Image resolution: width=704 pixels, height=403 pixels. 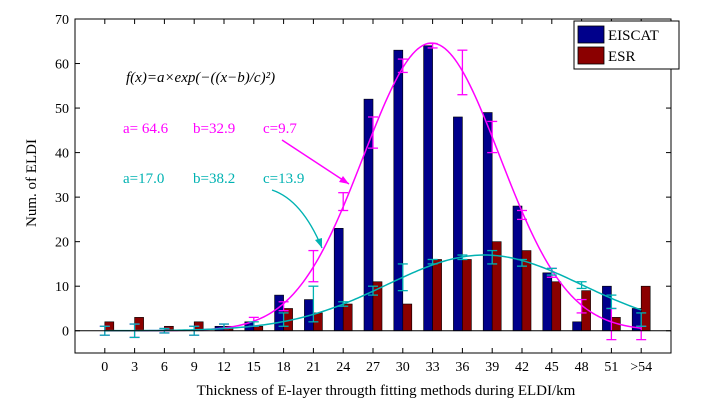 I want to click on esr-param-b: b=38.2, so click(x=214, y=179).